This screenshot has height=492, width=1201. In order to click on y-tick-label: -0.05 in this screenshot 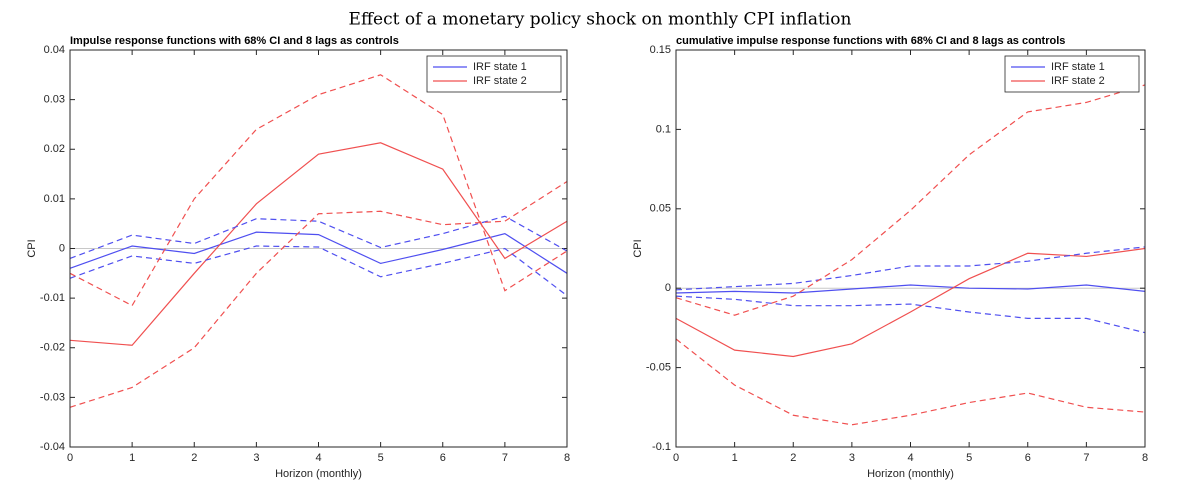, I will do `click(658, 368)`.